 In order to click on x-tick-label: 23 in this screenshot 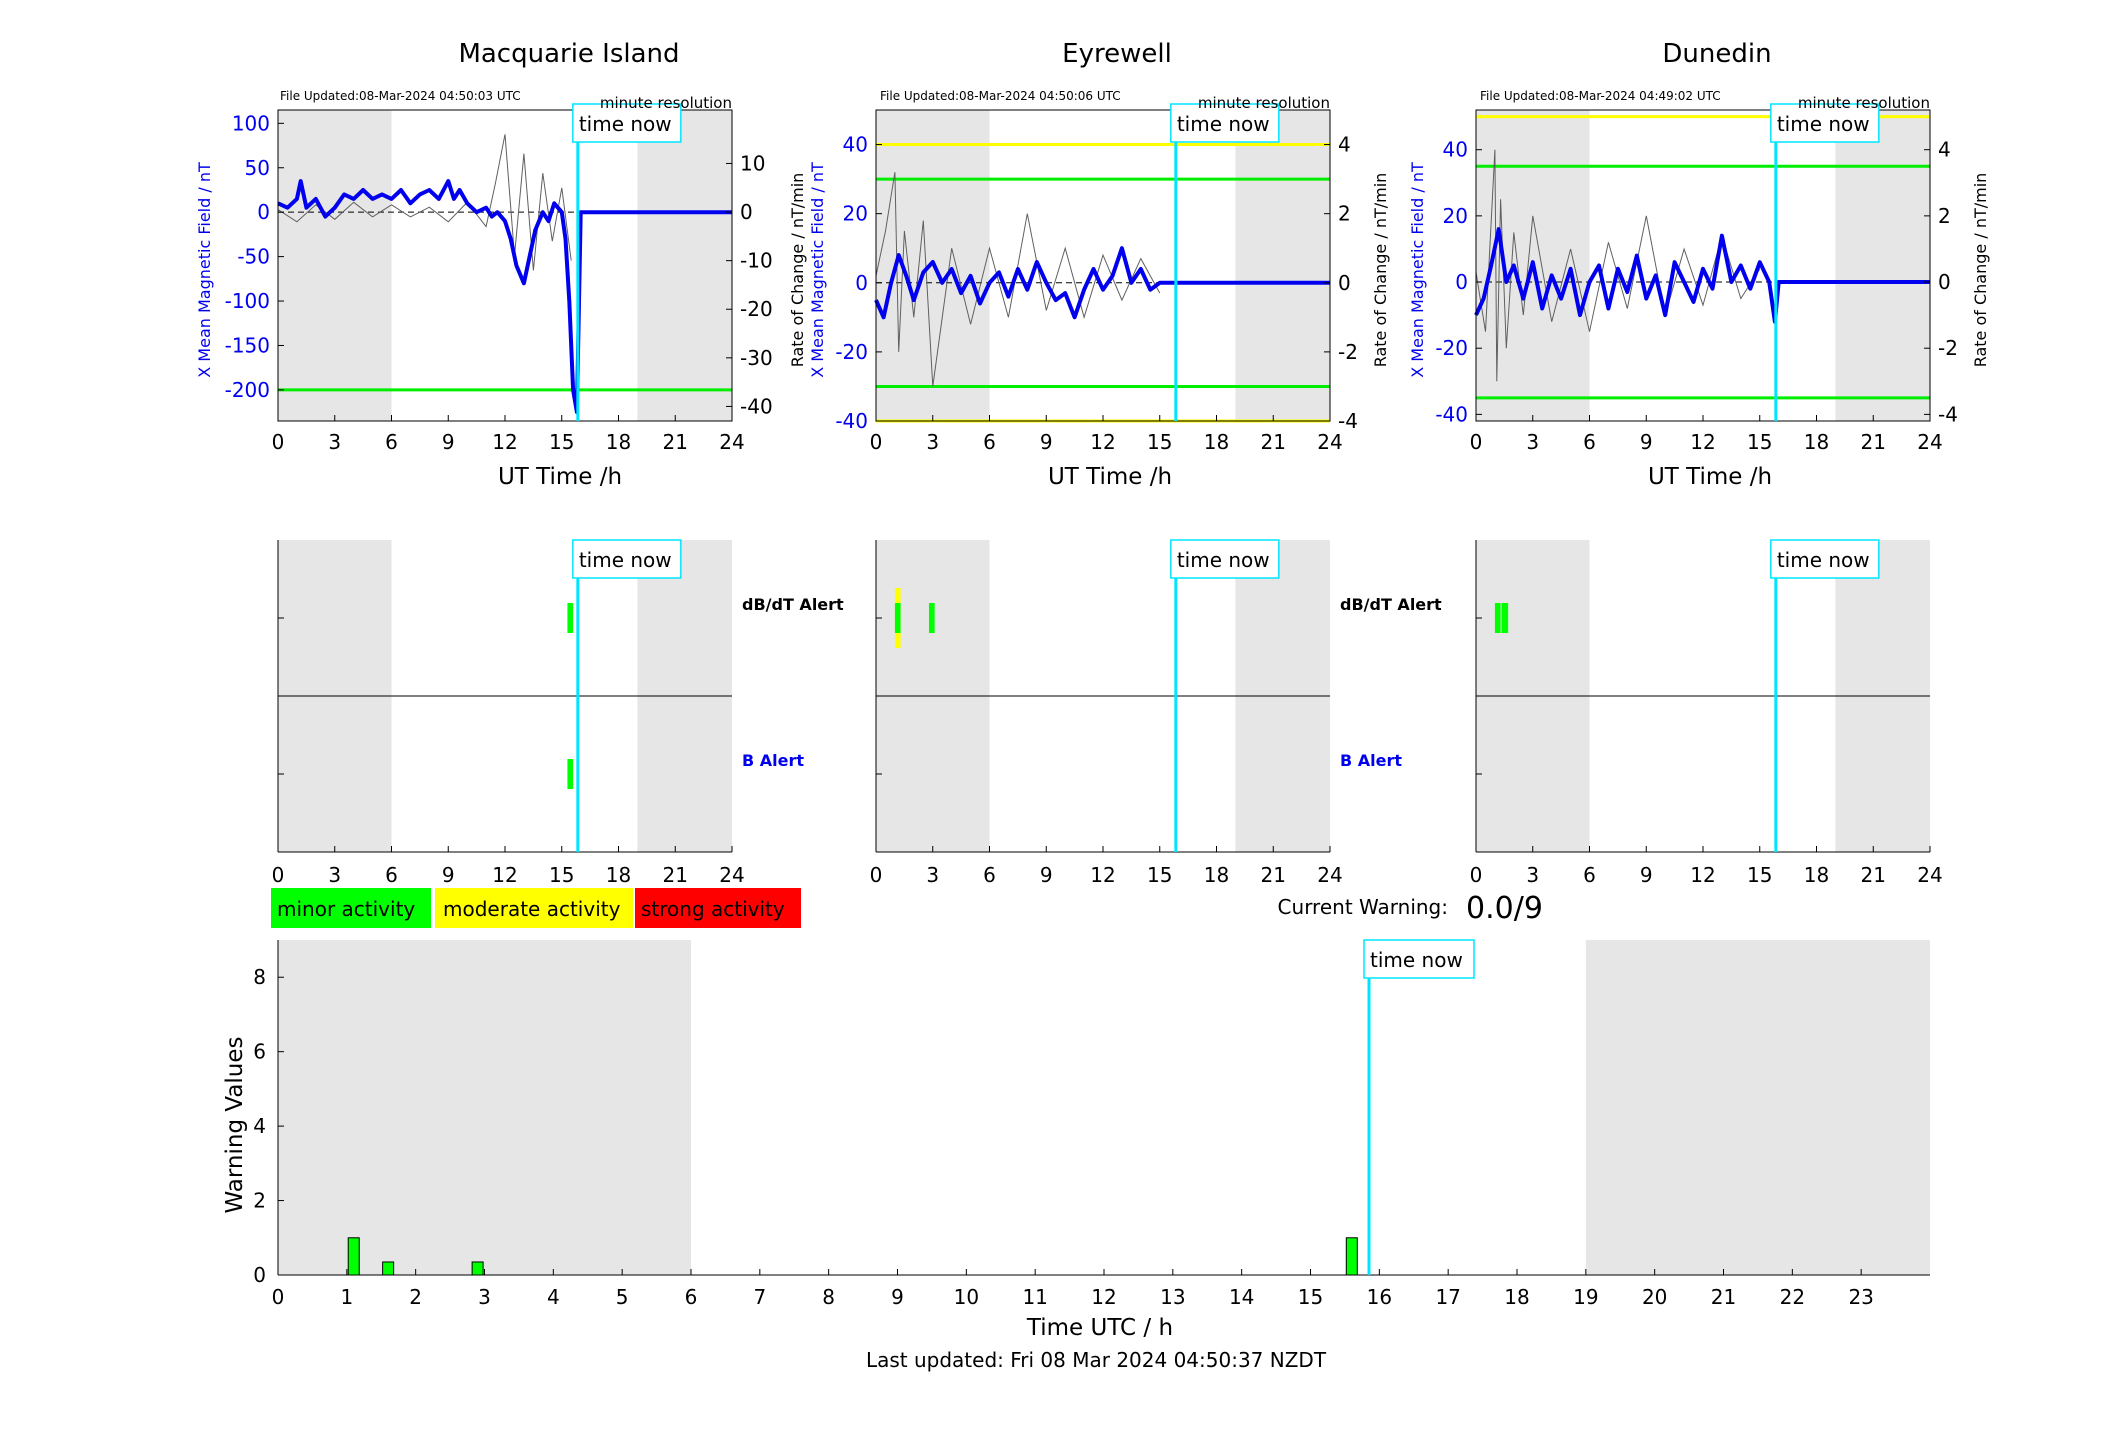, I will do `click(1860, 1297)`.